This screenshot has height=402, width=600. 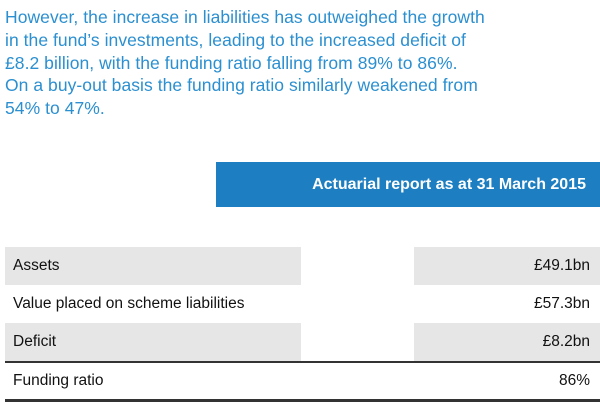 I want to click on row-value-funding-ratio: 86%, so click(x=507, y=381).